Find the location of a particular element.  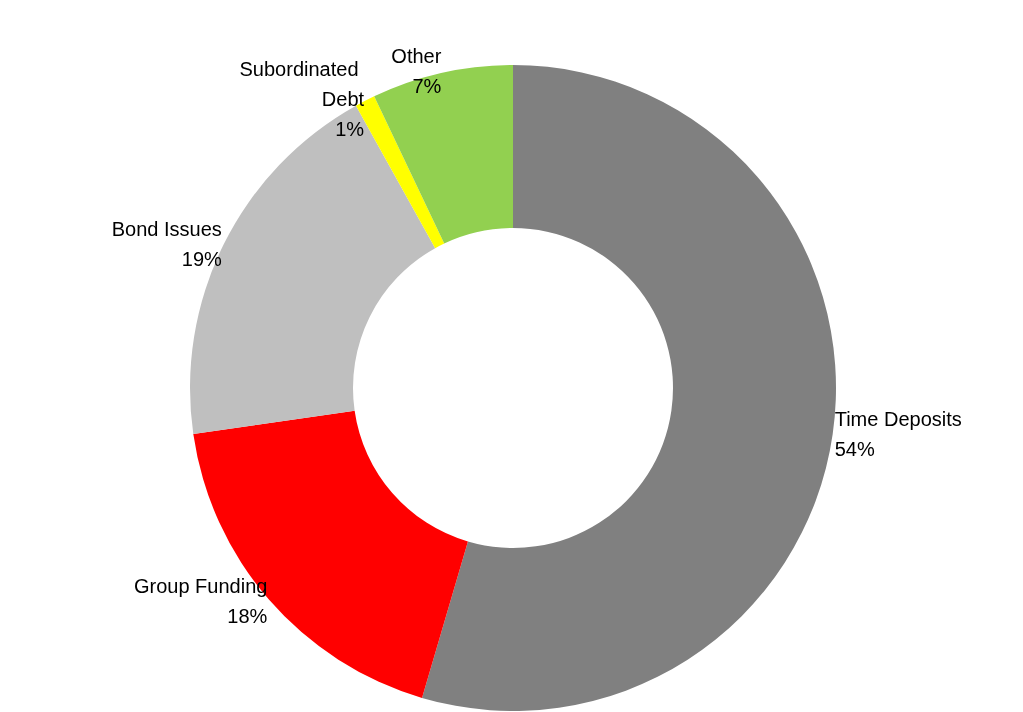

slice-label: Other is located at coordinates (416, 55).